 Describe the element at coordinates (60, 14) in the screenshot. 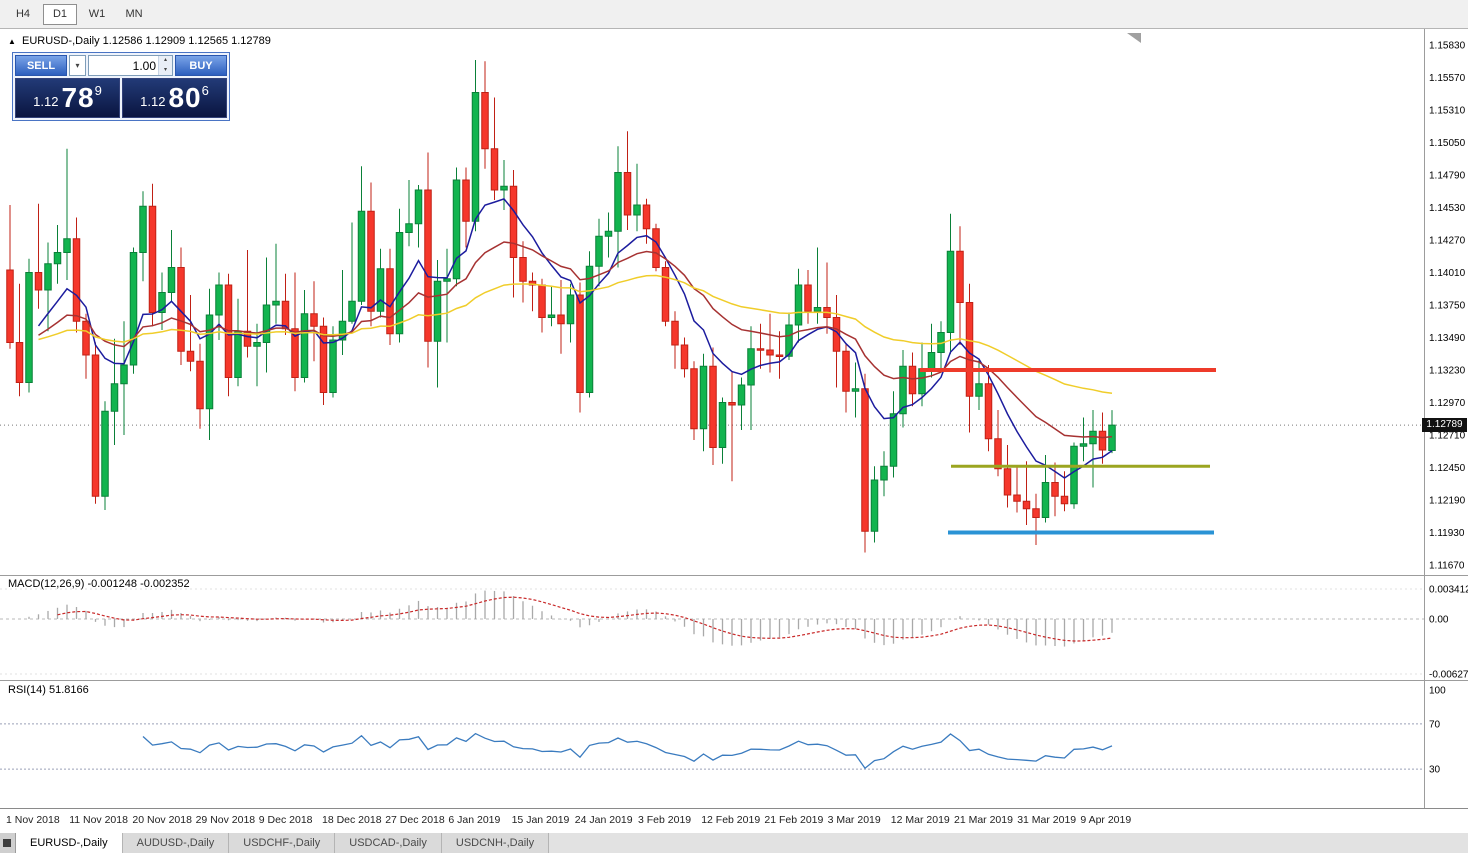

I see `timeframe-d1: D1` at that location.